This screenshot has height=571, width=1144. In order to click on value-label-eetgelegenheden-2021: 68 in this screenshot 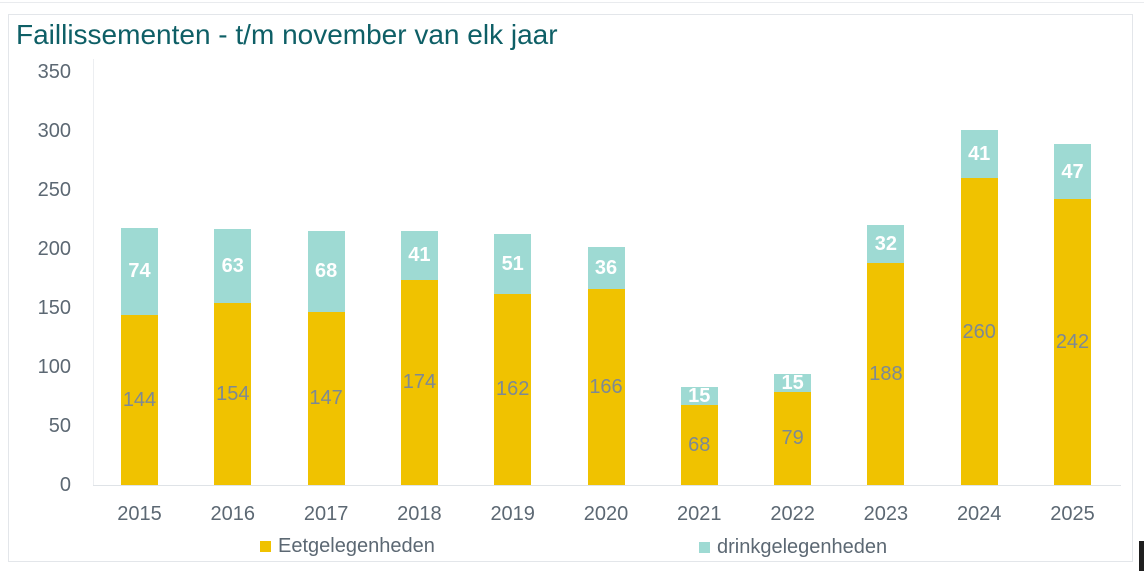, I will do `click(699, 444)`.